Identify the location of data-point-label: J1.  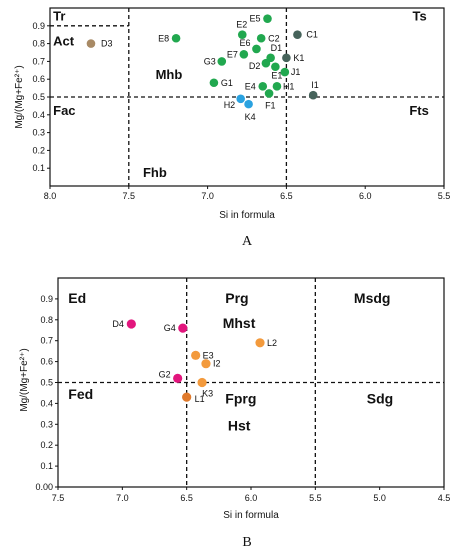
(296, 72).